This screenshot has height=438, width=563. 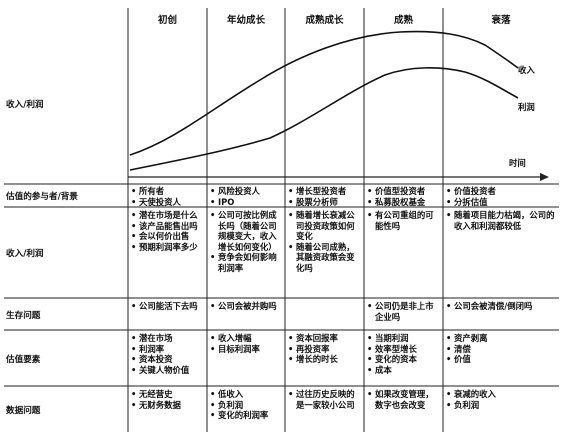 What do you see at coordinates (168, 191) in the screenshot?
I see `list-item: 所有者` at bounding box center [168, 191].